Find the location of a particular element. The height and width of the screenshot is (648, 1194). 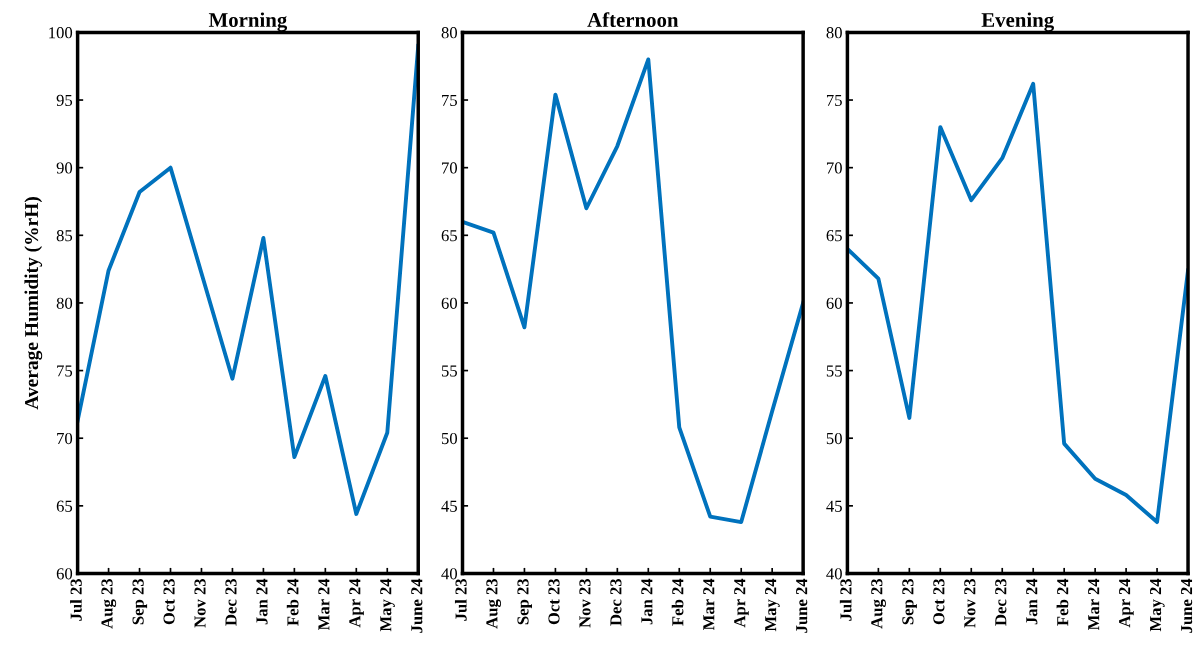

chart-title: Morning is located at coordinates (248, 22).